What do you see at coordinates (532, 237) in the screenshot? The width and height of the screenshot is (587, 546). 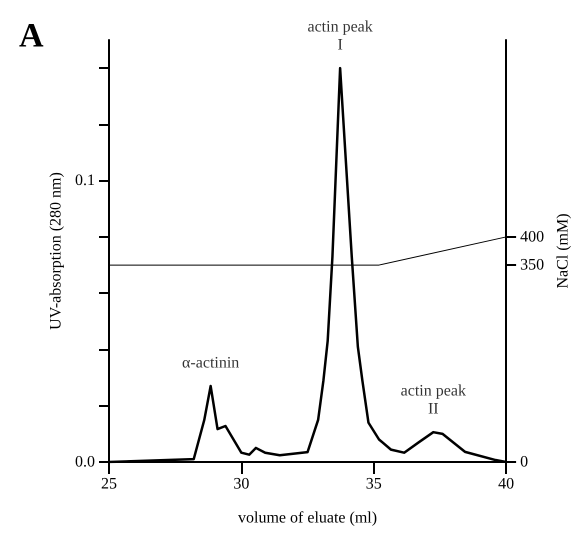 I see `y2-tick-label: 400` at bounding box center [532, 237].